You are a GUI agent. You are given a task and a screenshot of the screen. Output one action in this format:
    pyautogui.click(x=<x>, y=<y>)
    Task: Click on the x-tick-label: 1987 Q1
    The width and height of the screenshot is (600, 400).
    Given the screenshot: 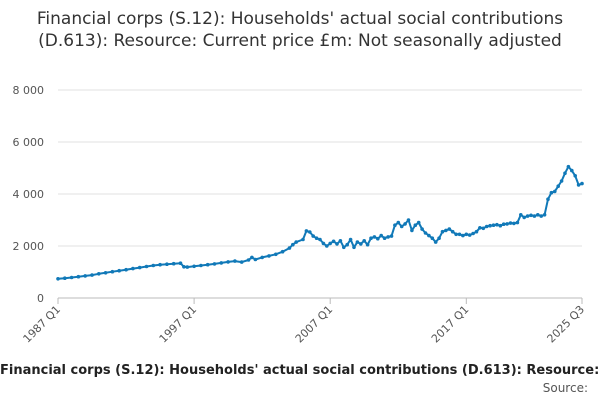 What is the action you would take?
    pyautogui.click(x=42, y=324)
    